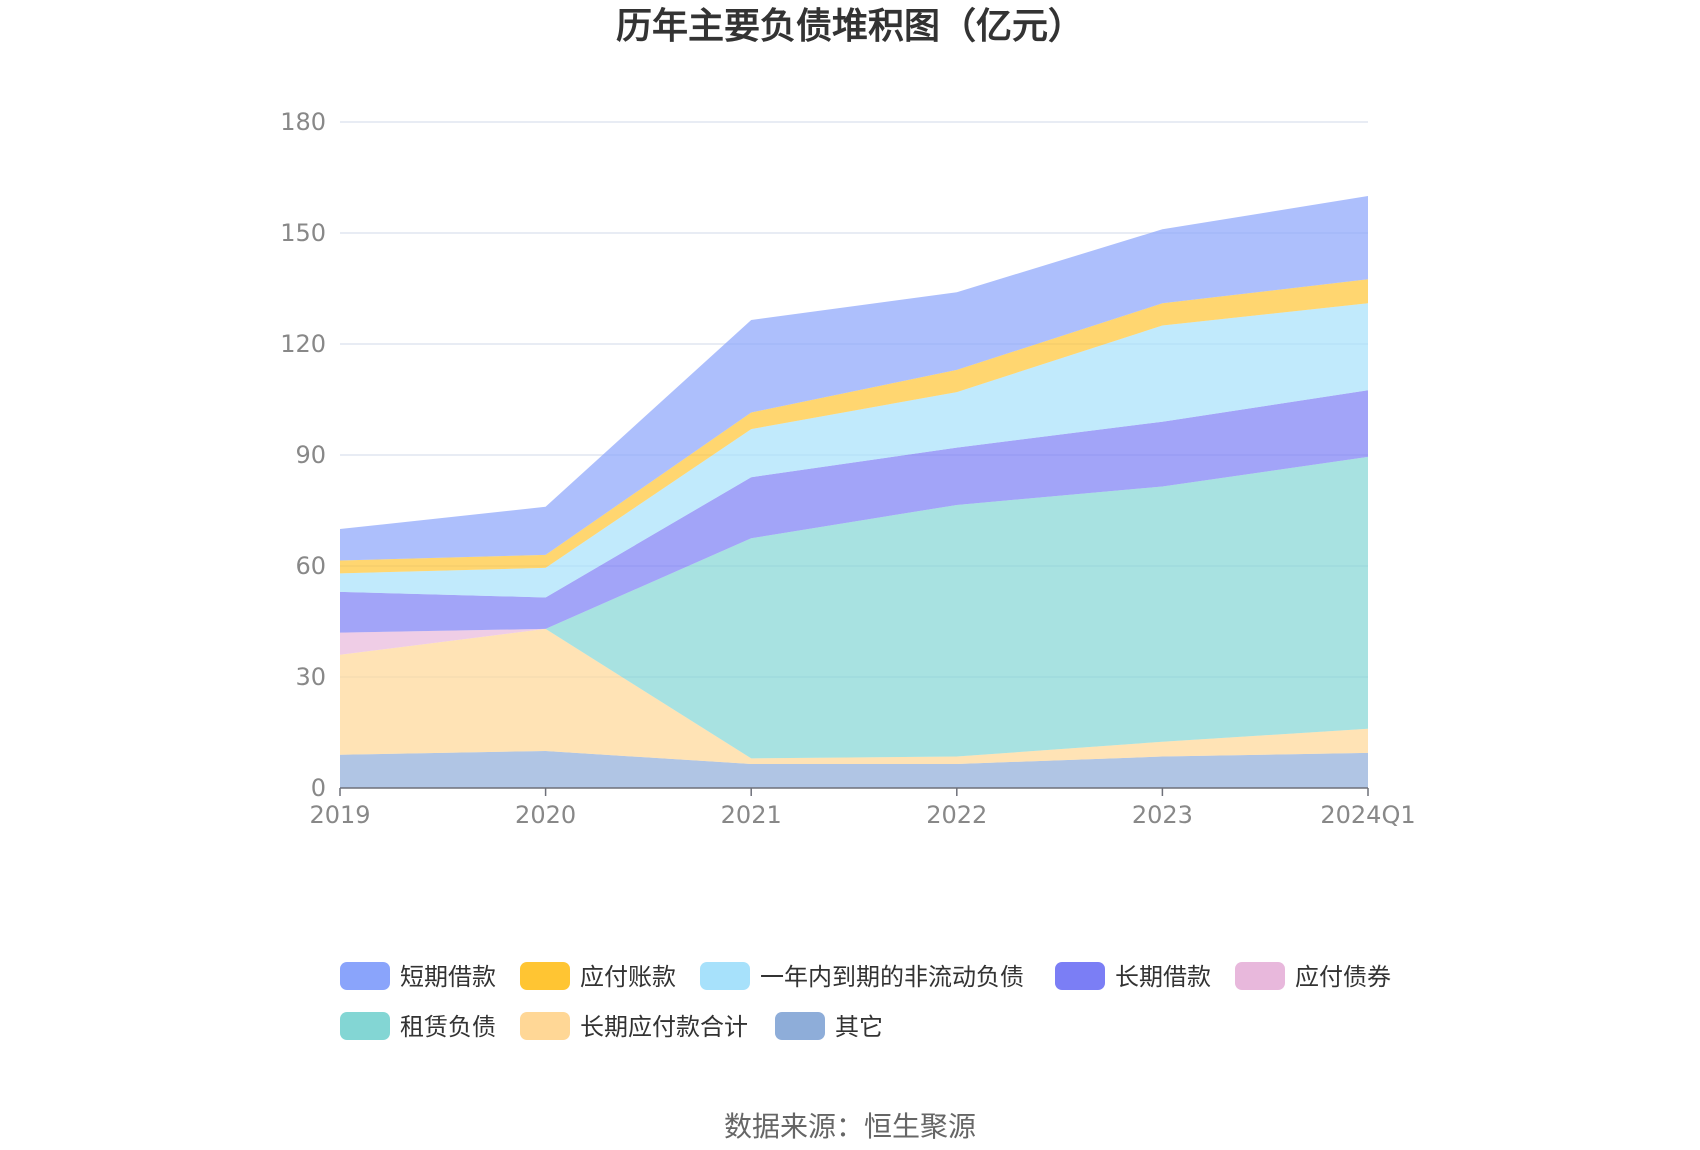  What do you see at coordinates (829, 1026) in the screenshot?
I see `legend-item: 其它` at bounding box center [829, 1026].